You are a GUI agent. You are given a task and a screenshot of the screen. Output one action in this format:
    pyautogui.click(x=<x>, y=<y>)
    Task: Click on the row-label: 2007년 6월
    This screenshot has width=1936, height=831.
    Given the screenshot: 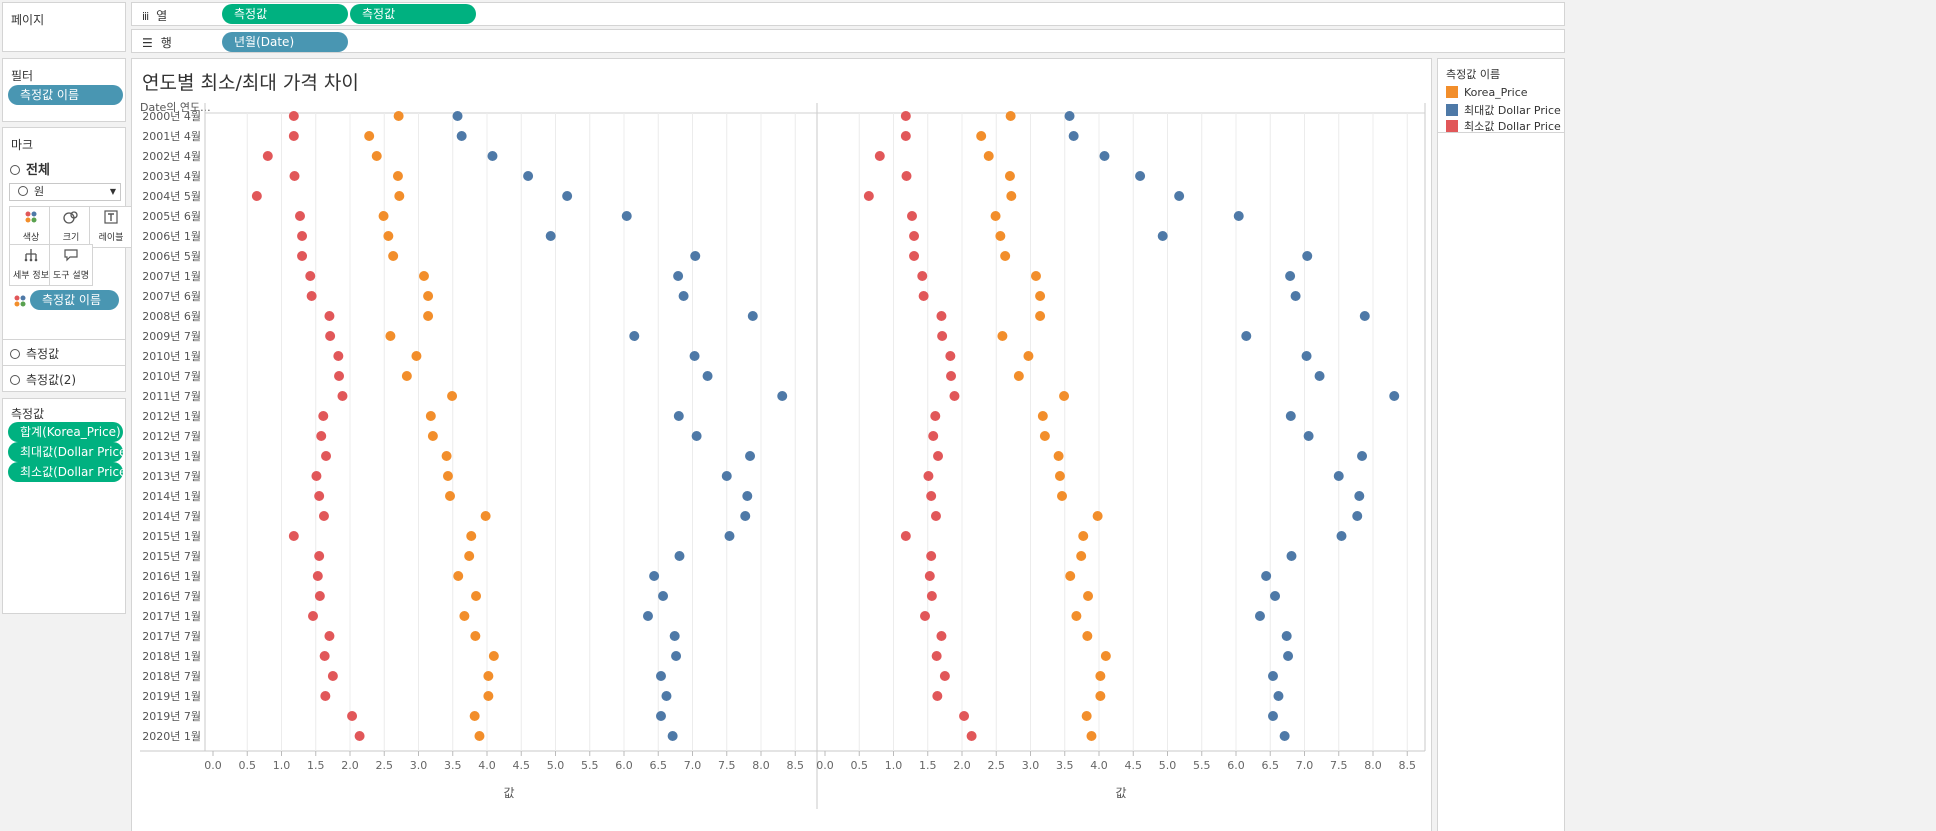 What is the action you would take?
    pyautogui.click(x=171, y=296)
    